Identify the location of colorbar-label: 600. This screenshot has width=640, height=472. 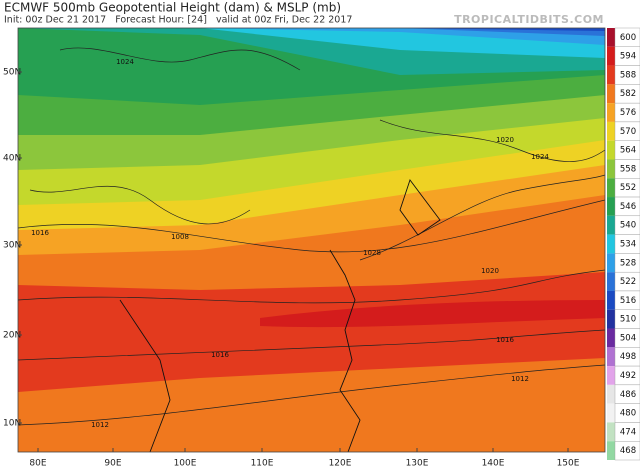
(628, 38).